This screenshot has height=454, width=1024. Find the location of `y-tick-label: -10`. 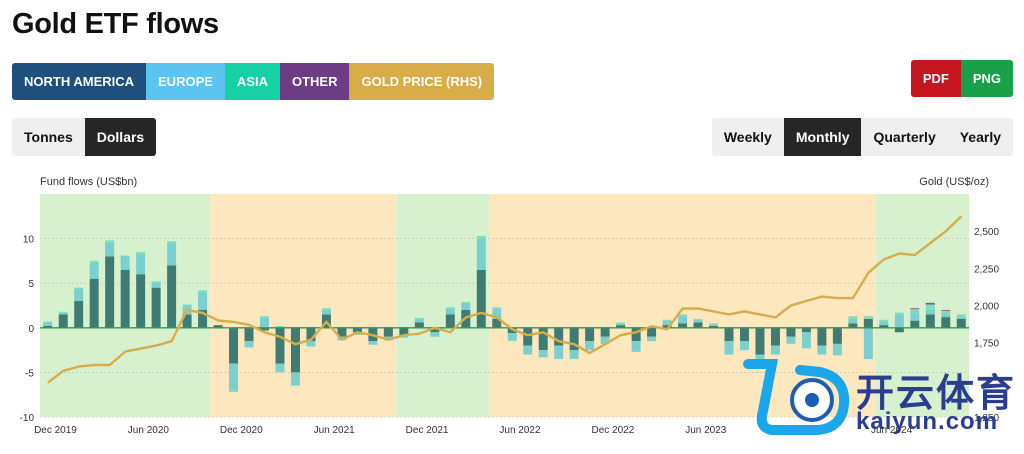

y-tick-label: -10 is located at coordinates (27, 418).